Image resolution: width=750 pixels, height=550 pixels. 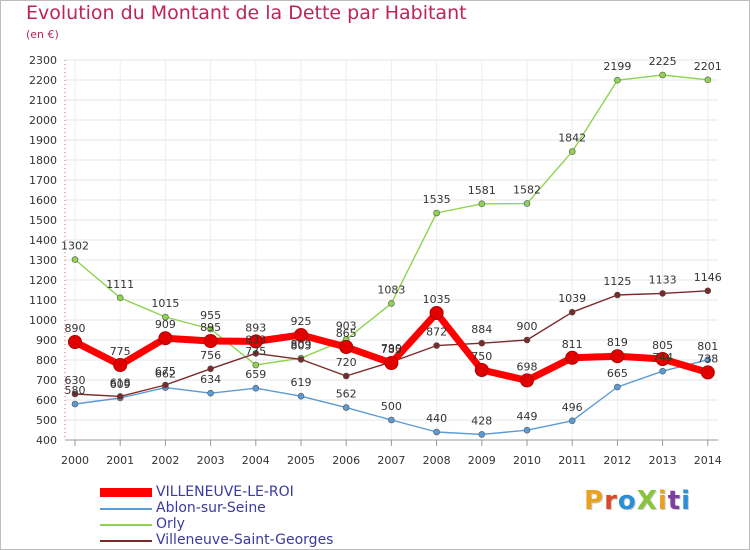 I want to click on data-label-villeneuve-le-roi: 785, so click(x=391, y=349).